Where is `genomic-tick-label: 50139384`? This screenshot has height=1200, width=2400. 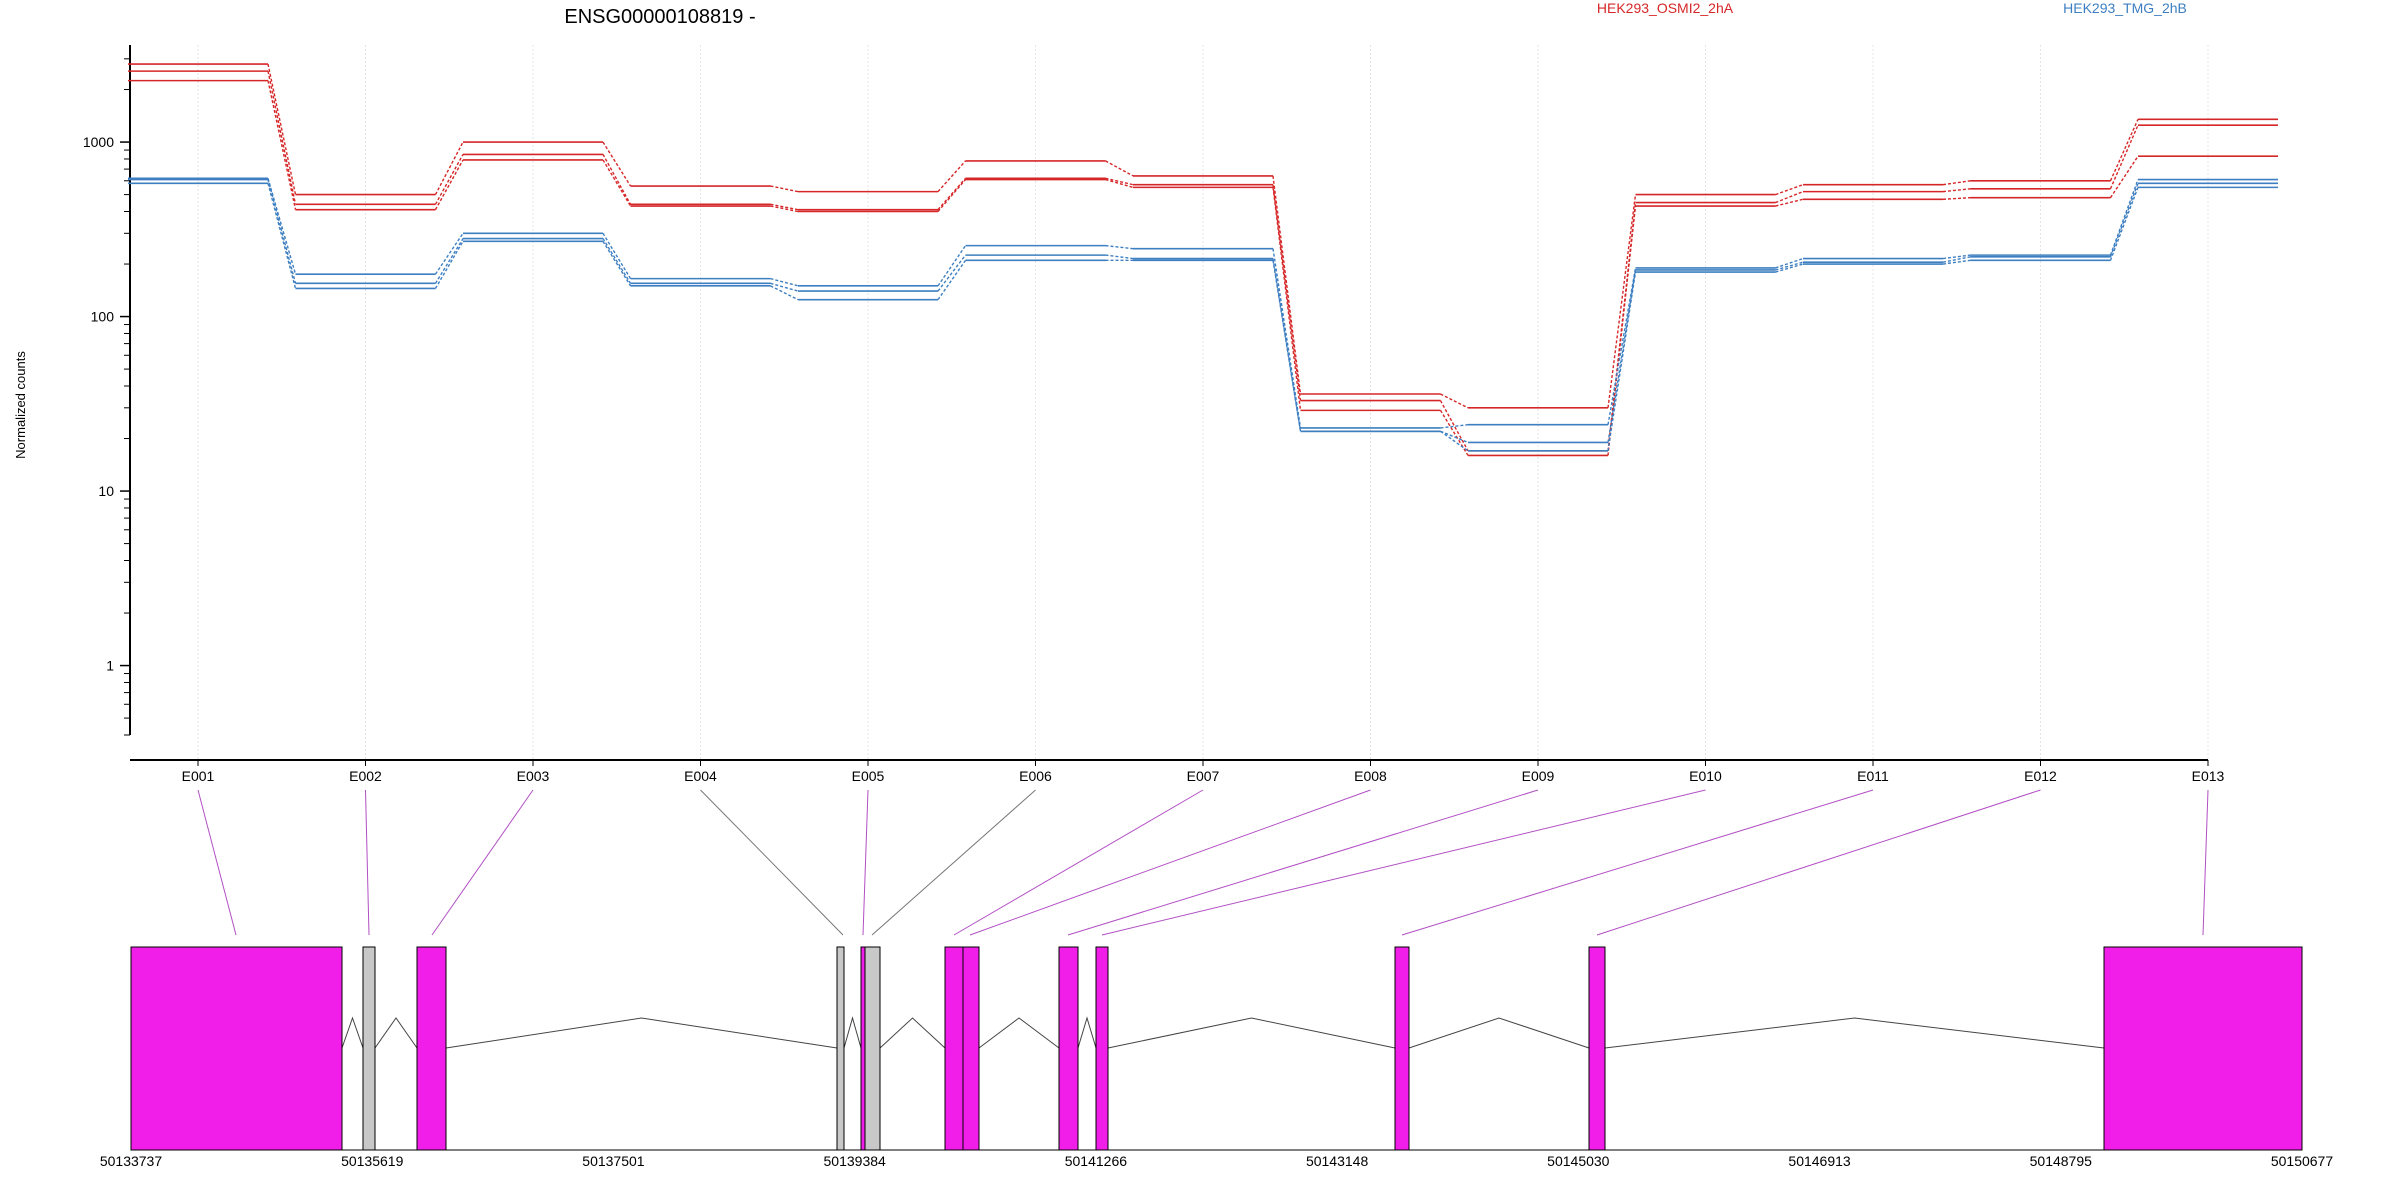
genomic-tick-label: 50139384 is located at coordinates (855, 1161).